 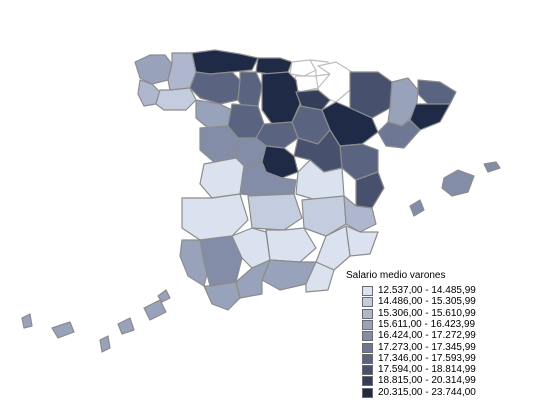 What do you see at coordinates (427, 381) in the screenshot?
I see `legend-label: 18.815,00 - 20.314,99` at bounding box center [427, 381].